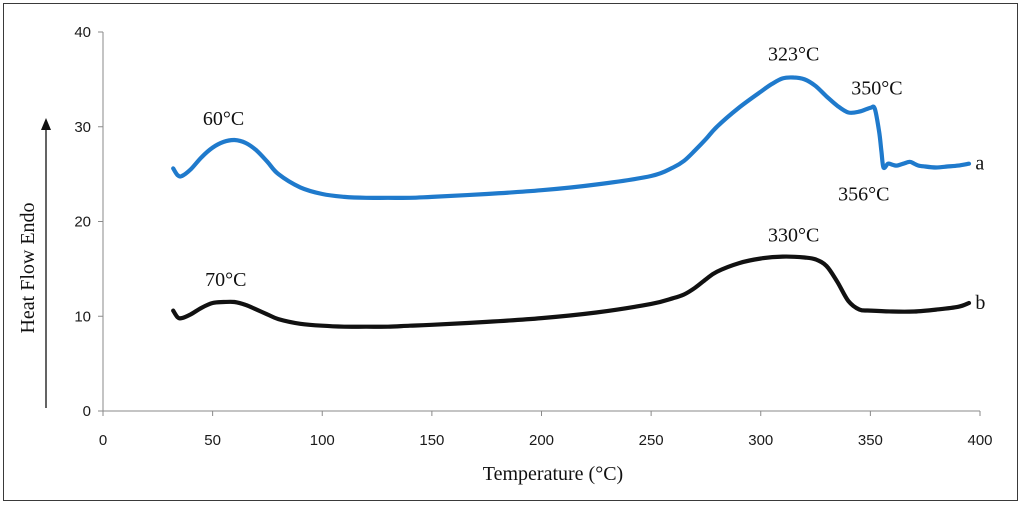 The width and height of the screenshot is (1024, 507). I want to click on x-tick-label: 300, so click(760, 440).